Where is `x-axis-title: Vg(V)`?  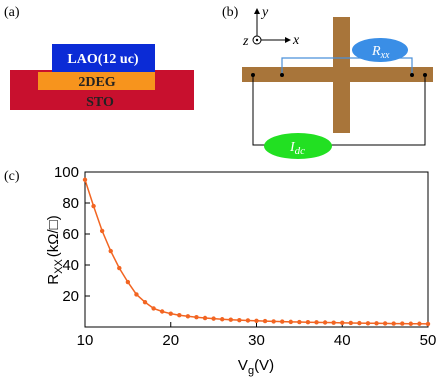 x-axis-title: Vg(V) is located at coordinates (256, 367).